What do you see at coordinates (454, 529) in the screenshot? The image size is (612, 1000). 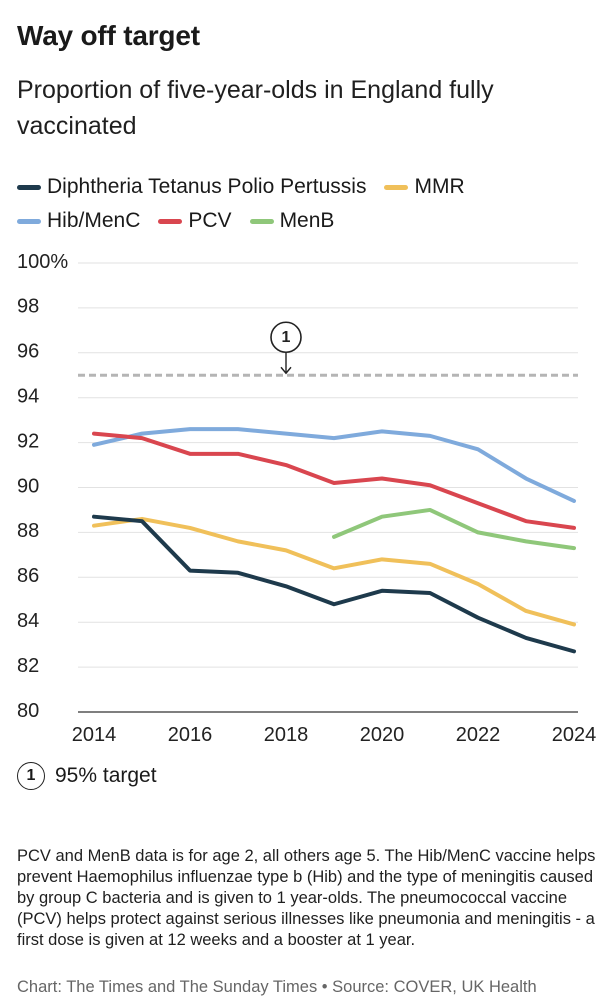 I see `series-line-menb` at bounding box center [454, 529].